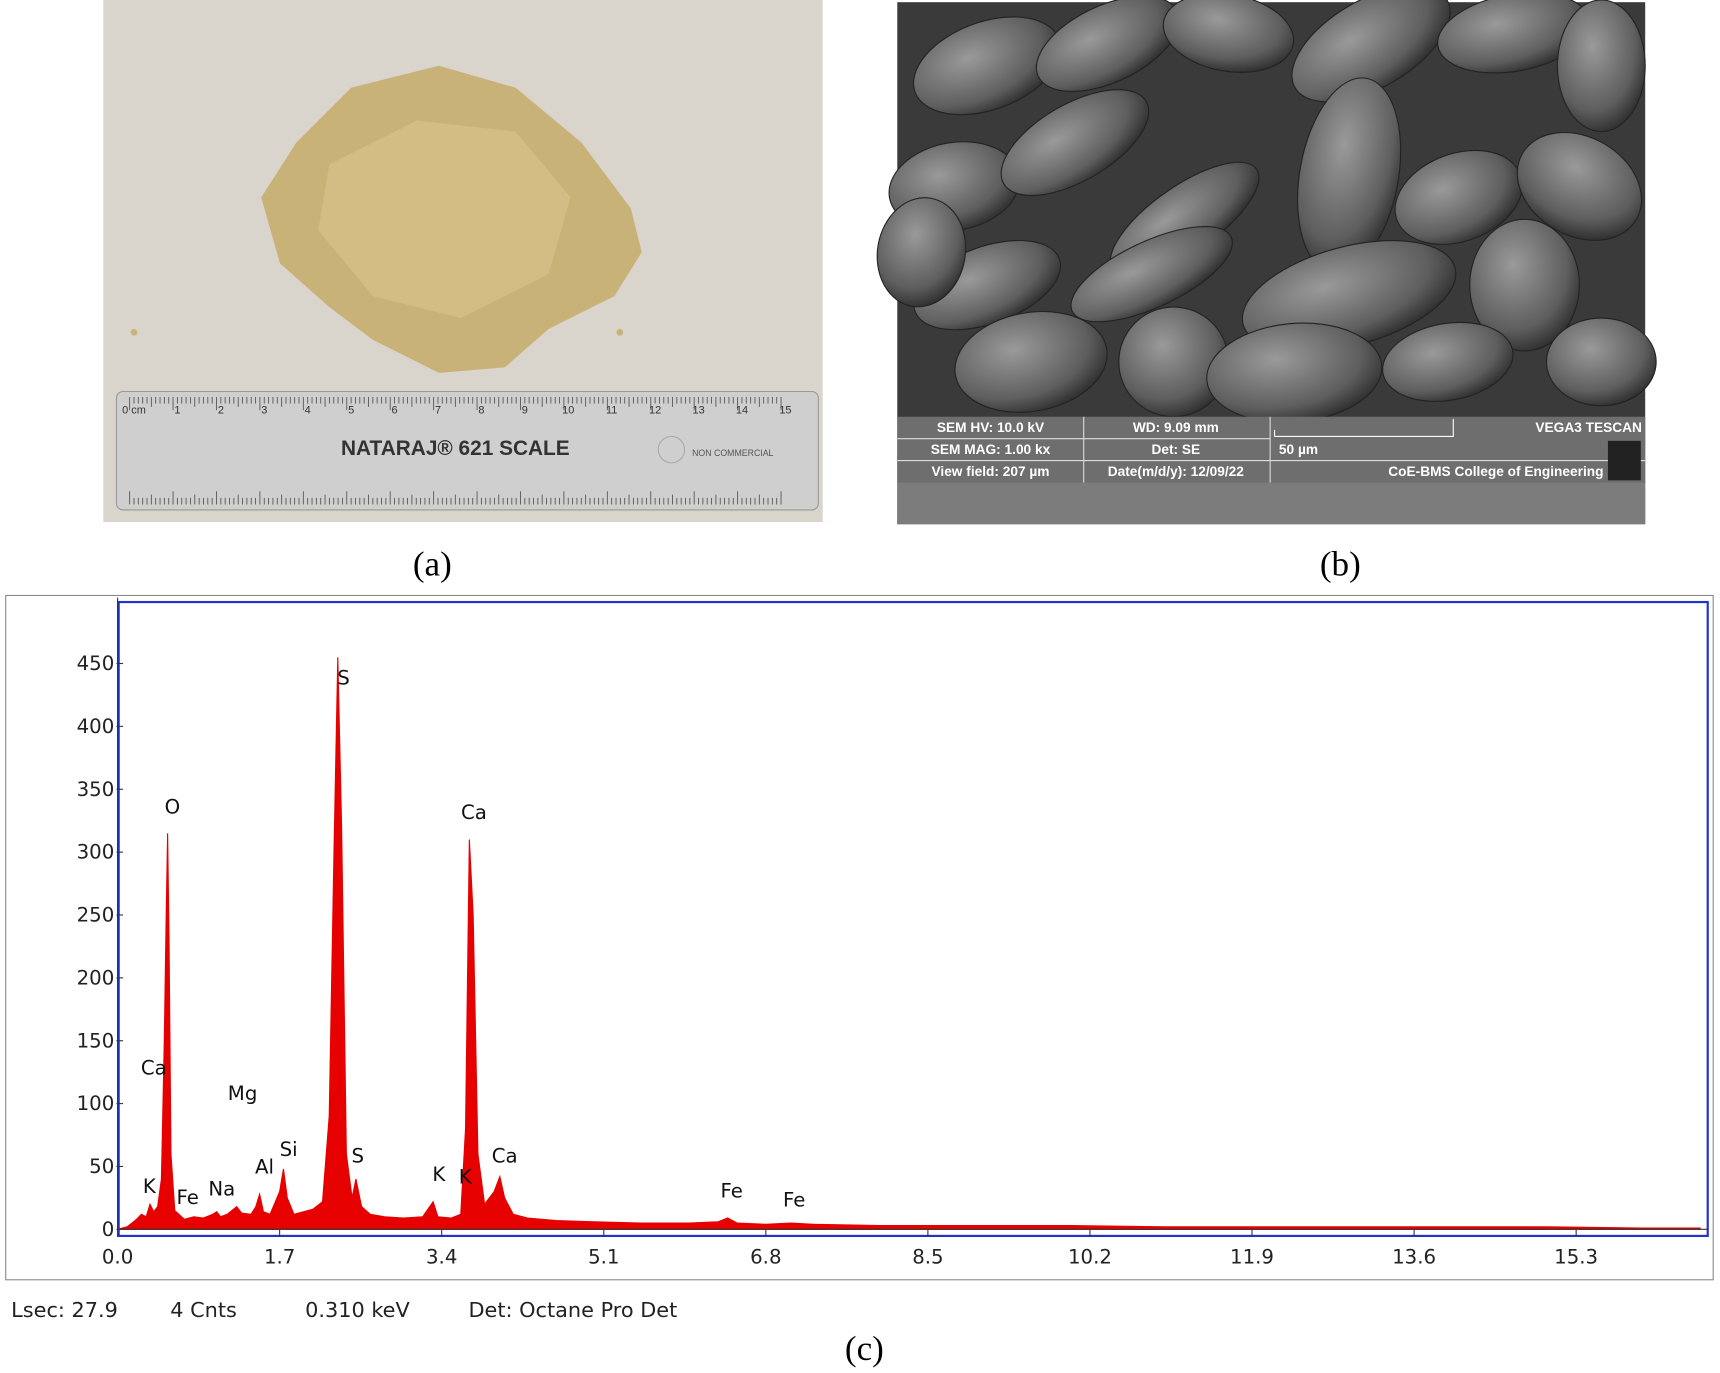  What do you see at coordinates (1176, 427) in the screenshot?
I see `sem-info: WD: 9.09 mm` at bounding box center [1176, 427].